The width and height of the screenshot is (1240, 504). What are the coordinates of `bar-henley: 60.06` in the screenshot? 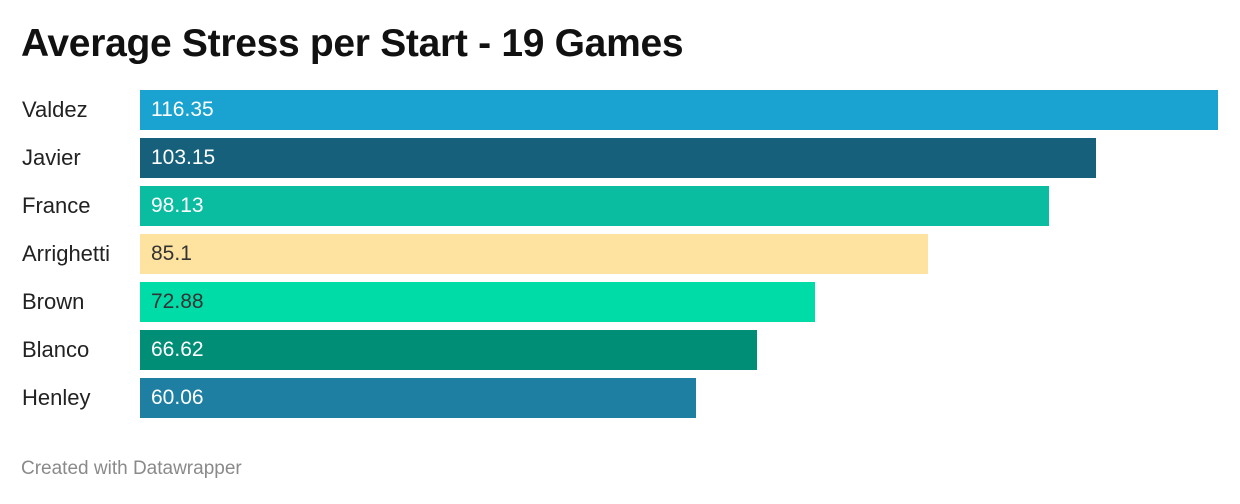 It's located at (418, 398).